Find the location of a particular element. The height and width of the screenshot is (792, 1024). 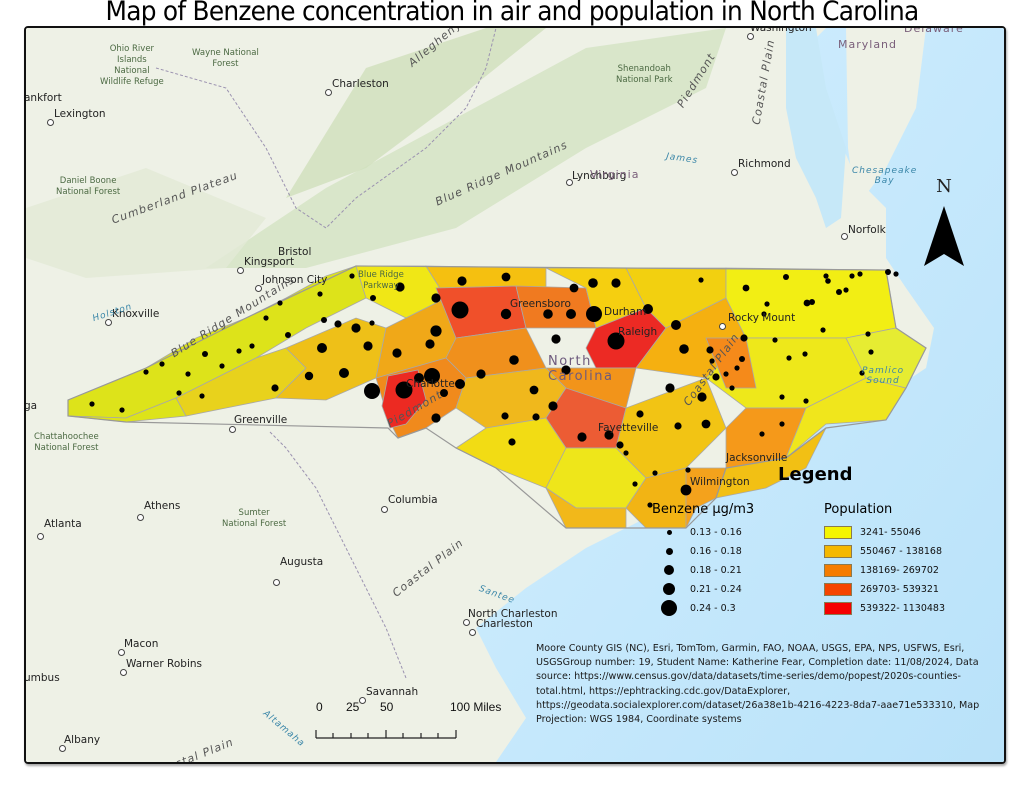

place-label: umbus is located at coordinates (42, 678).